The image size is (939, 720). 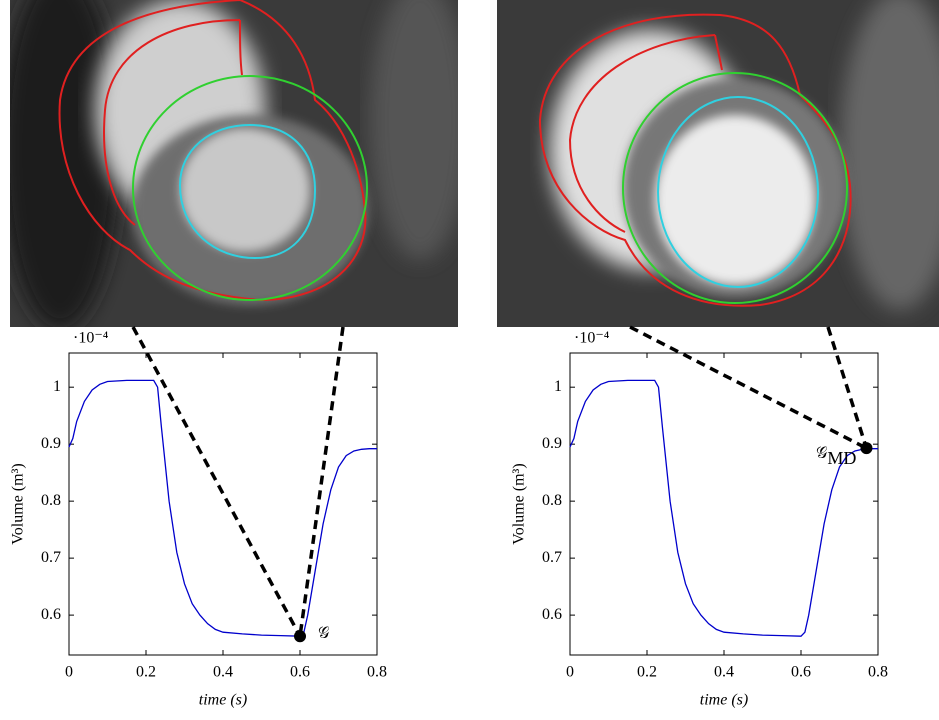 I want to click on state-label-sub: MD, so click(x=841, y=458).